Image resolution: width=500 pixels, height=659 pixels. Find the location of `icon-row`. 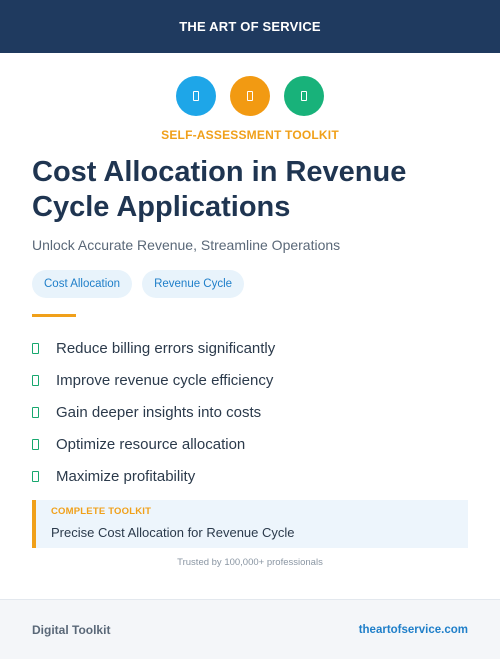

icon-row is located at coordinates (250, 96).